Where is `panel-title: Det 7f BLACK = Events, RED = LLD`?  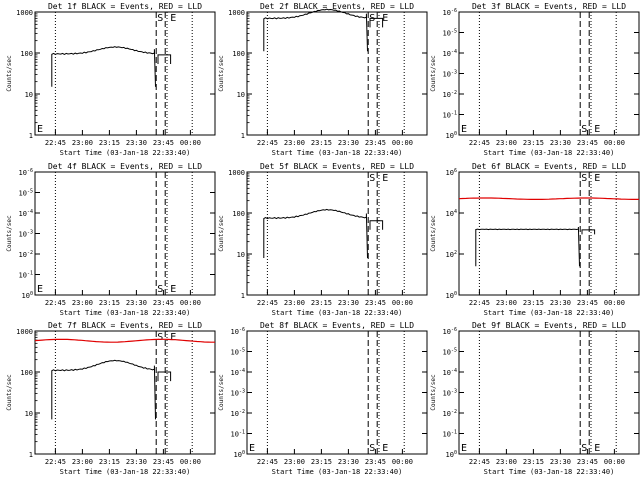 panel-title: Det 7f BLACK = Events, RED = LLD is located at coordinates (125, 325).